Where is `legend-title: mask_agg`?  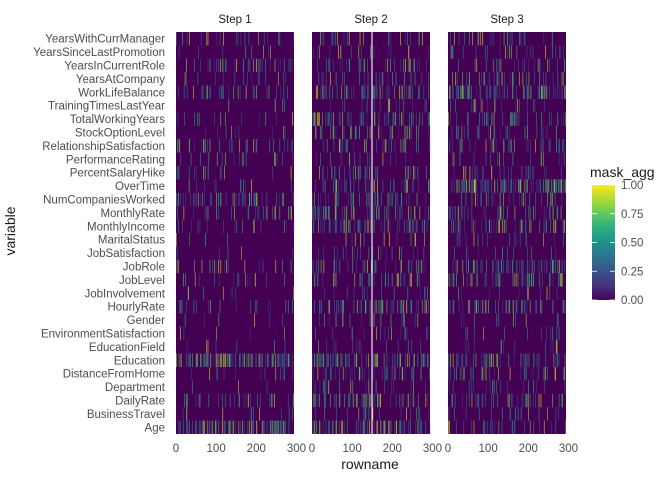 legend-title: mask_agg is located at coordinates (622, 172).